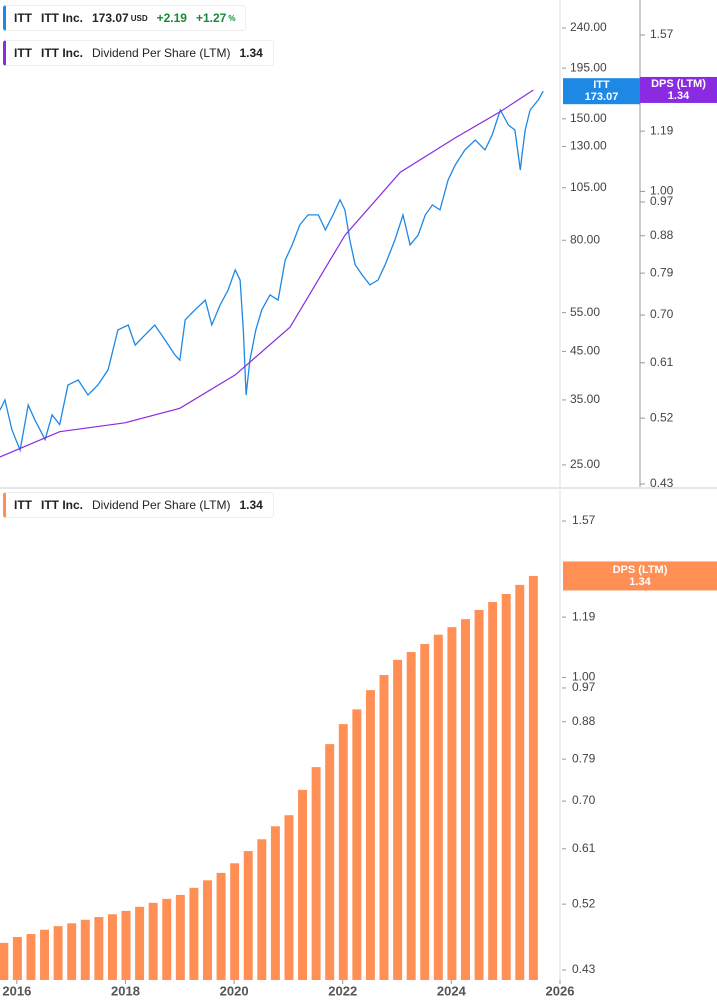  What do you see at coordinates (585, 239) in the screenshot?
I see `y-tick-label: 80.00` at bounding box center [585, 239].